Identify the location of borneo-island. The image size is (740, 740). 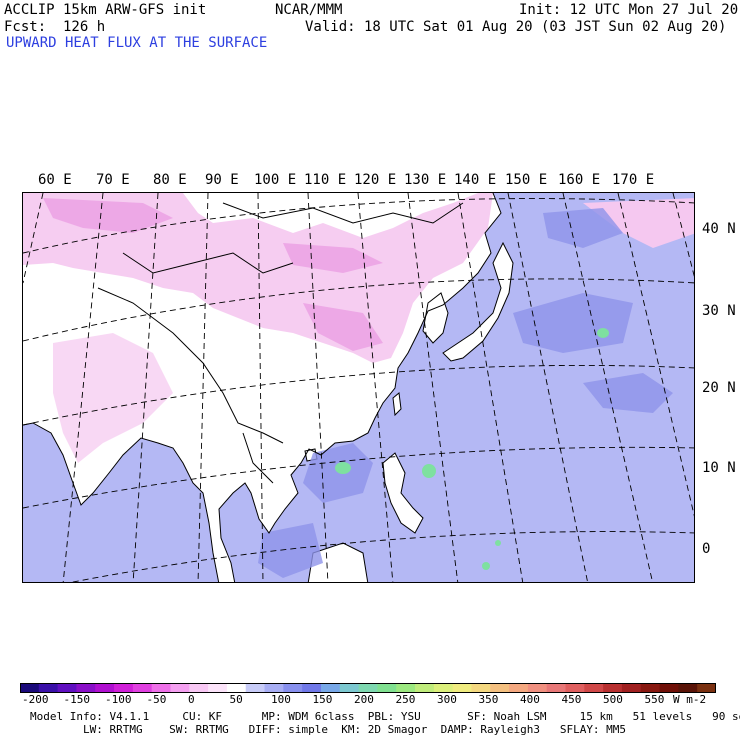
(338, 562).